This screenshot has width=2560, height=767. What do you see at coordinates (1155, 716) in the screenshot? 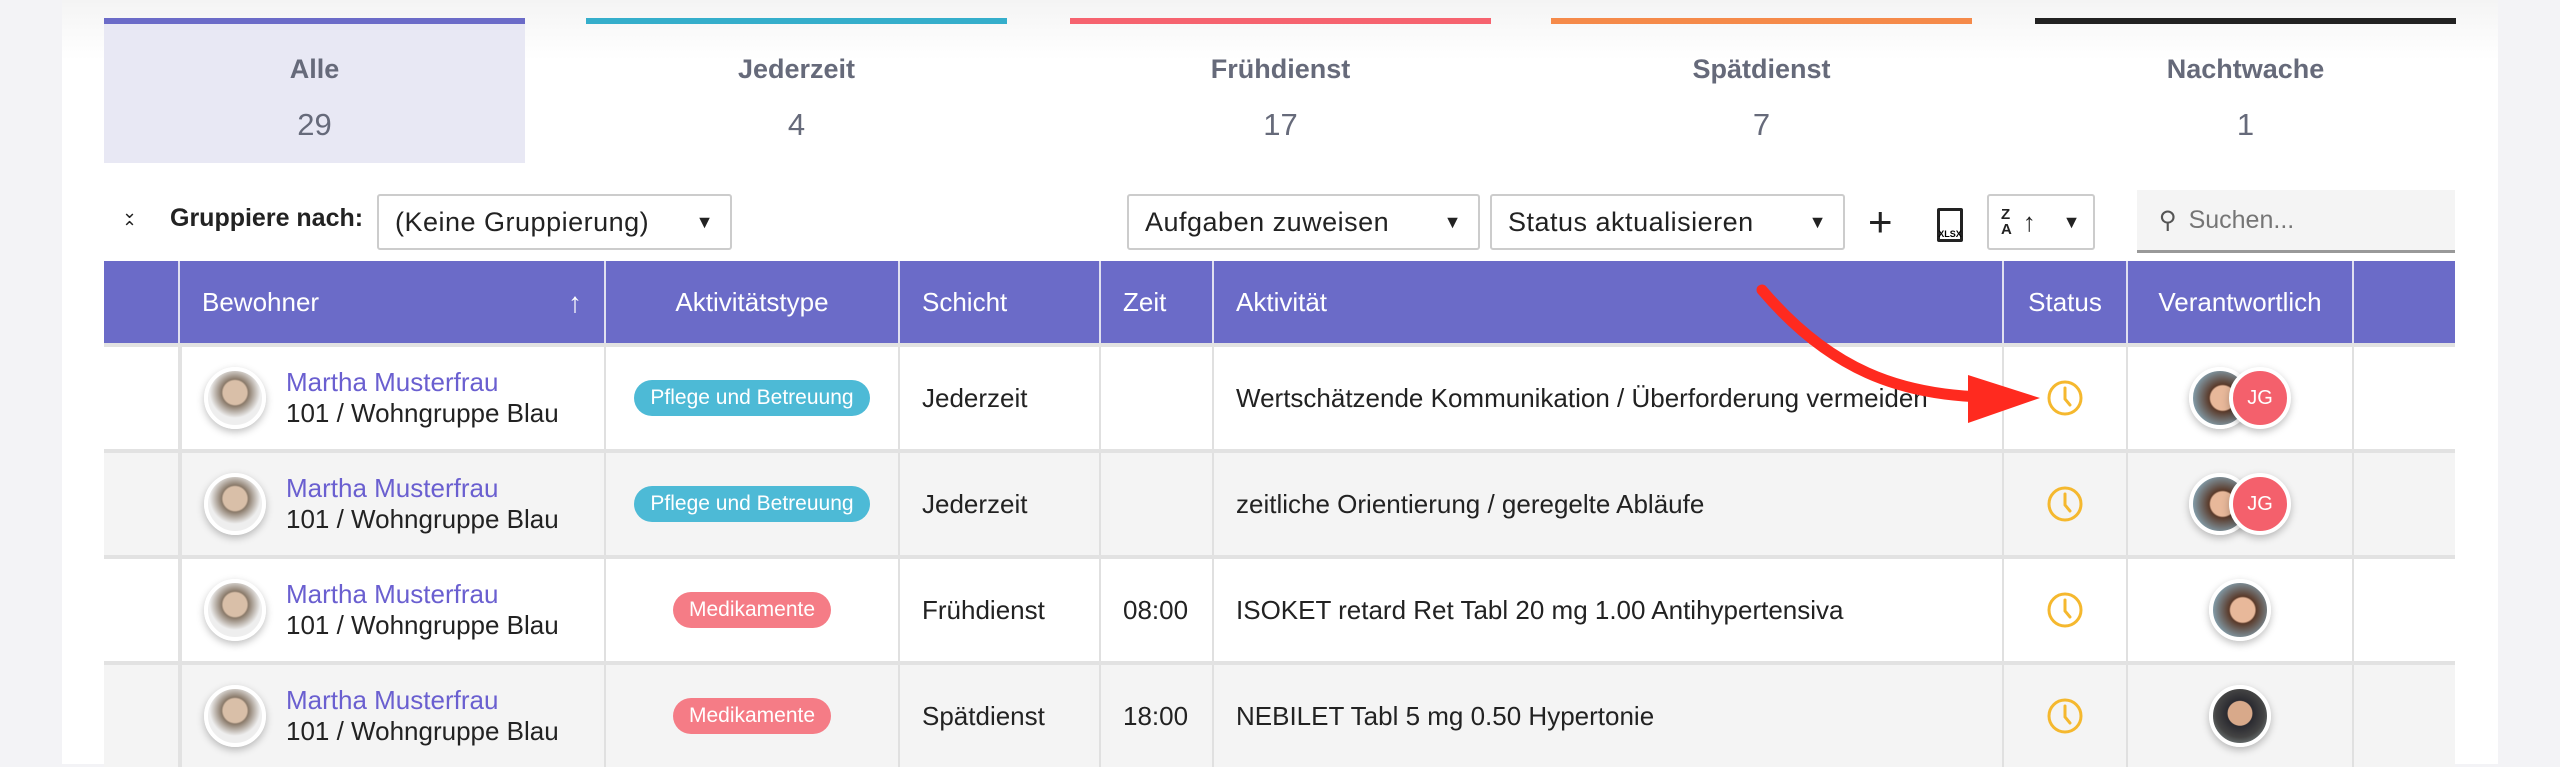
I see `cell-zeit: 18:00` at bounding box center [1155, 716].